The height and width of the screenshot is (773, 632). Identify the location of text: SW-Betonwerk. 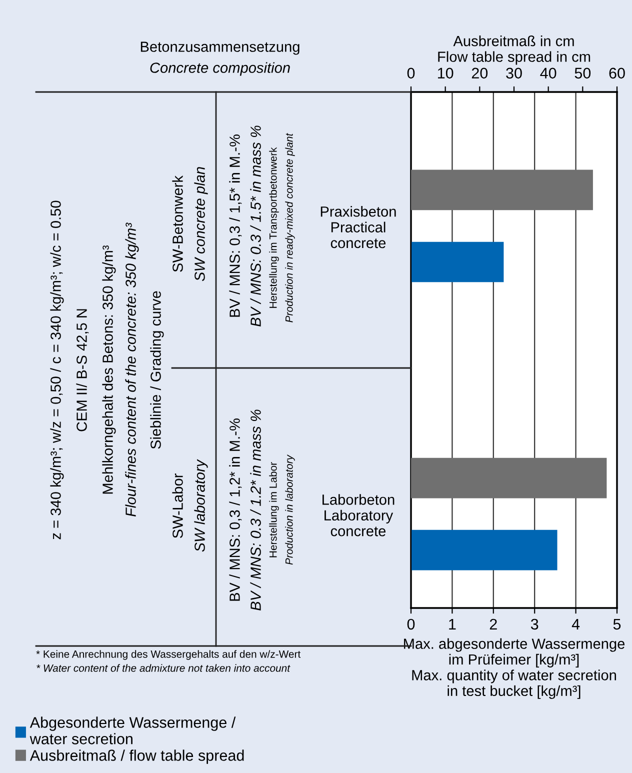
(177, 223).